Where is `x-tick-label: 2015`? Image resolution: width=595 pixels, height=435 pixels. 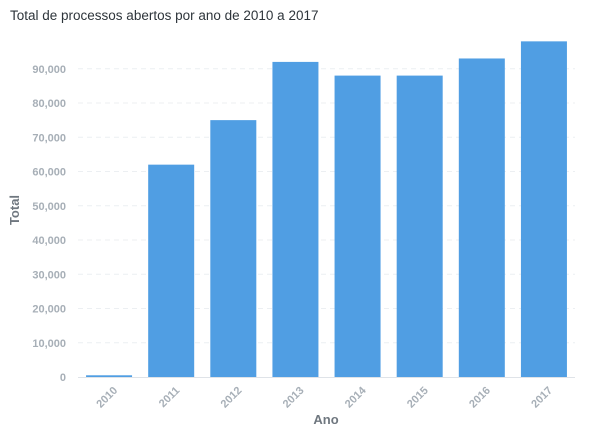
x-tick-label: 2015 is located at coordinates (418, 398).